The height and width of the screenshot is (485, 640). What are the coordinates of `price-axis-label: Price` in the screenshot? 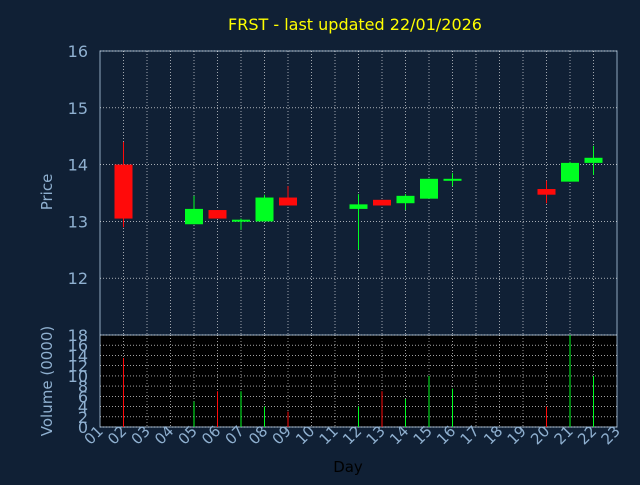 It's located at (47, 192).